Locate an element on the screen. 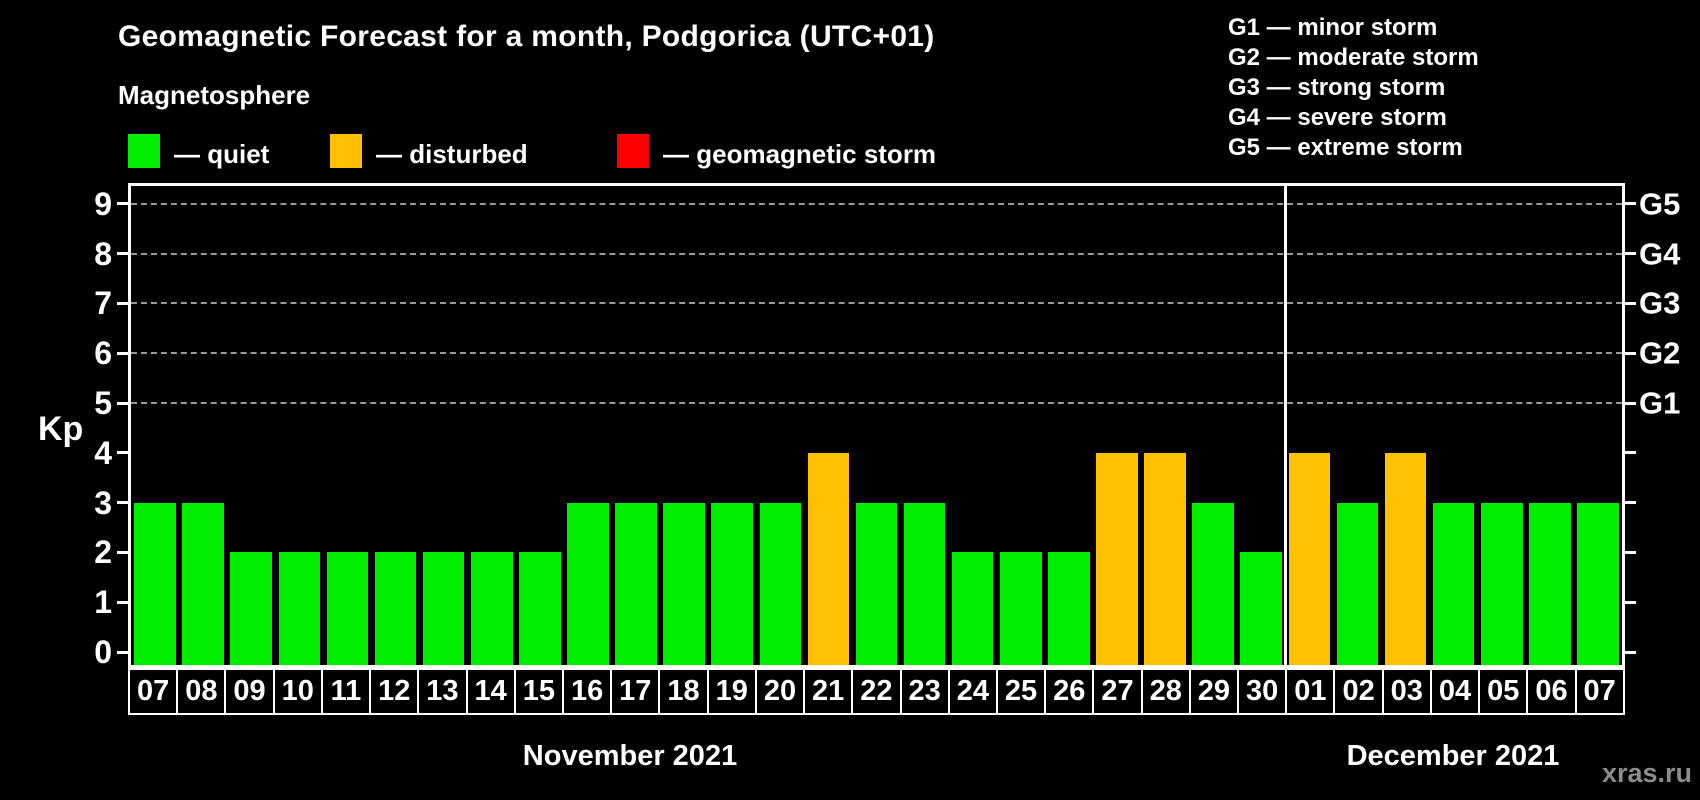  g-scale-label-g5: G5 is located at coordinates (1660, 204).